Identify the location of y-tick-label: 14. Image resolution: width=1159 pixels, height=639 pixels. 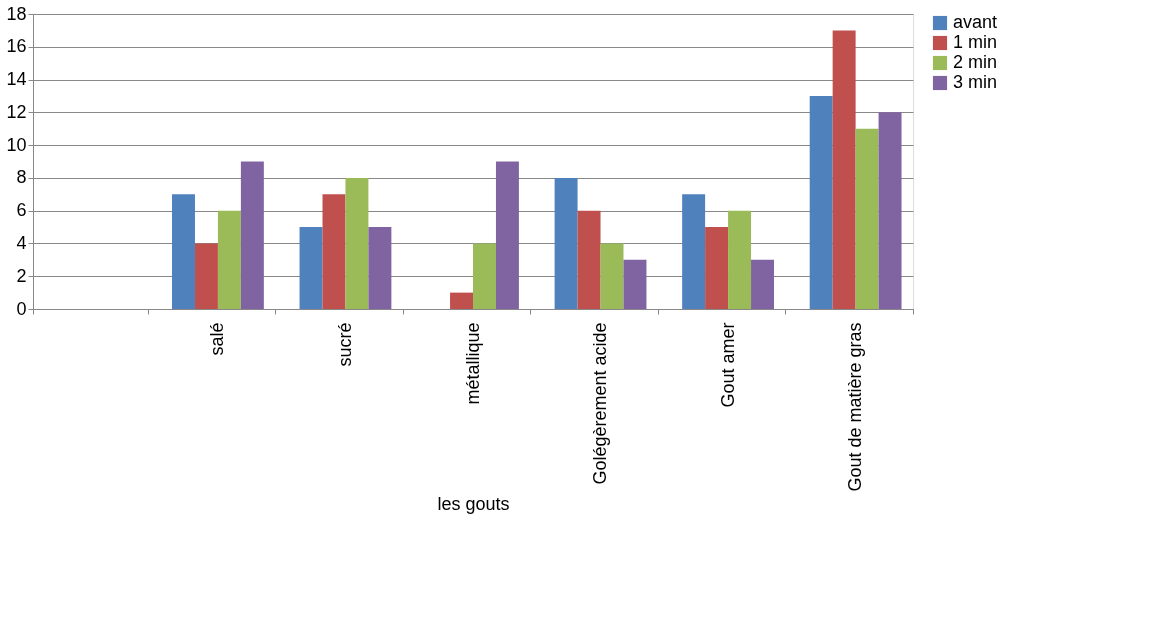
(16, 79).